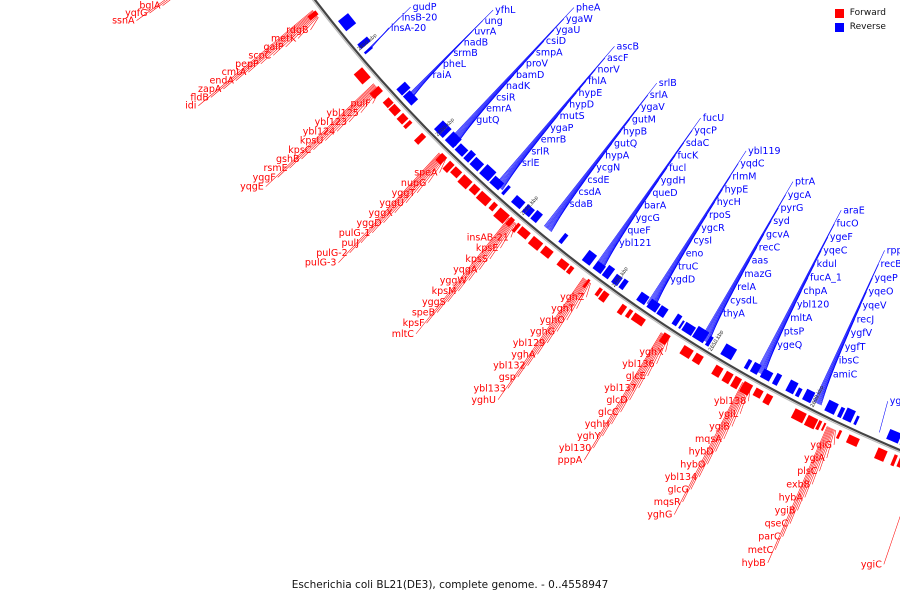 The width and height of the screenshot is (900, 604). What do you see at coordinates (692, 464) in the screenshot?
I see `forward-gene-label: hybO` at bounding box center [692, 464].